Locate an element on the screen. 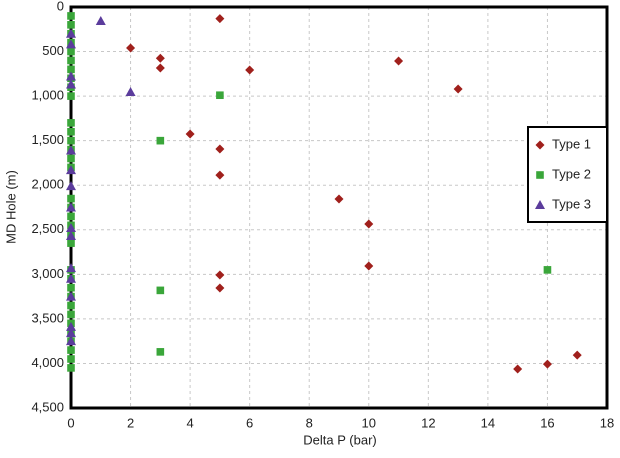  y-tick-label: 4,000 is located at coordinates (47, 362).